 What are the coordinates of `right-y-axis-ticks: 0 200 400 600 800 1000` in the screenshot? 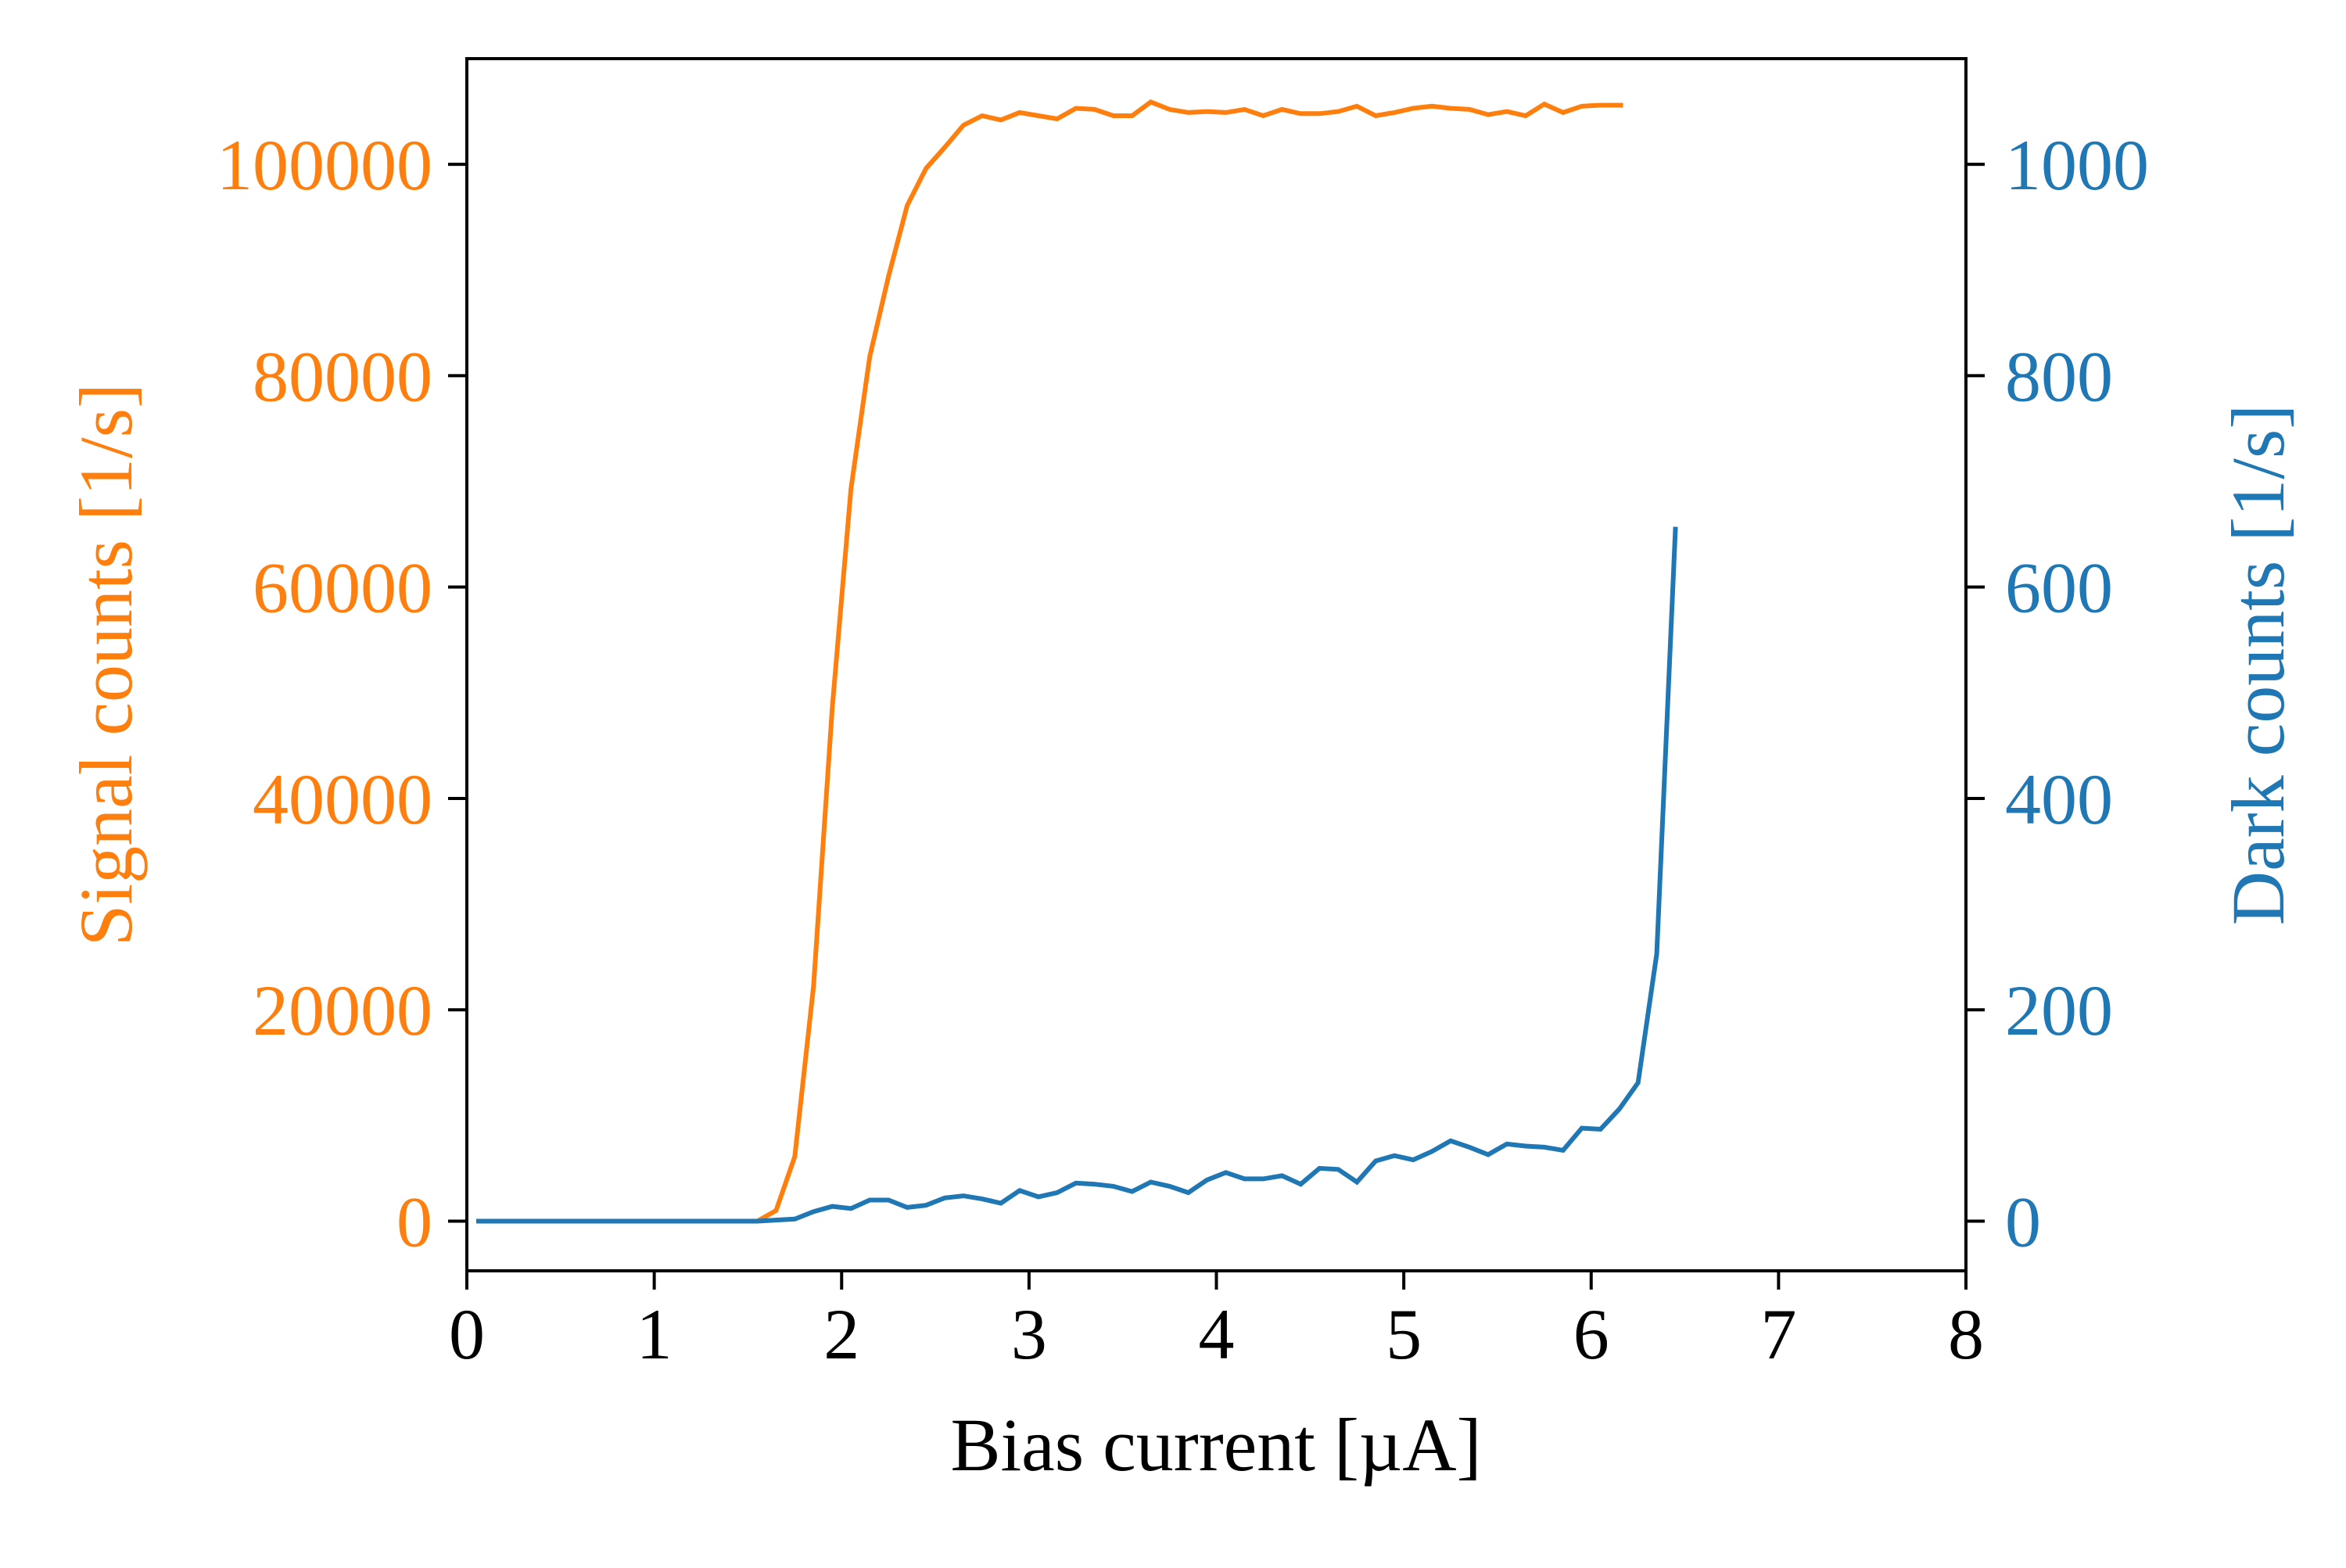 It's located at (2057, 693).